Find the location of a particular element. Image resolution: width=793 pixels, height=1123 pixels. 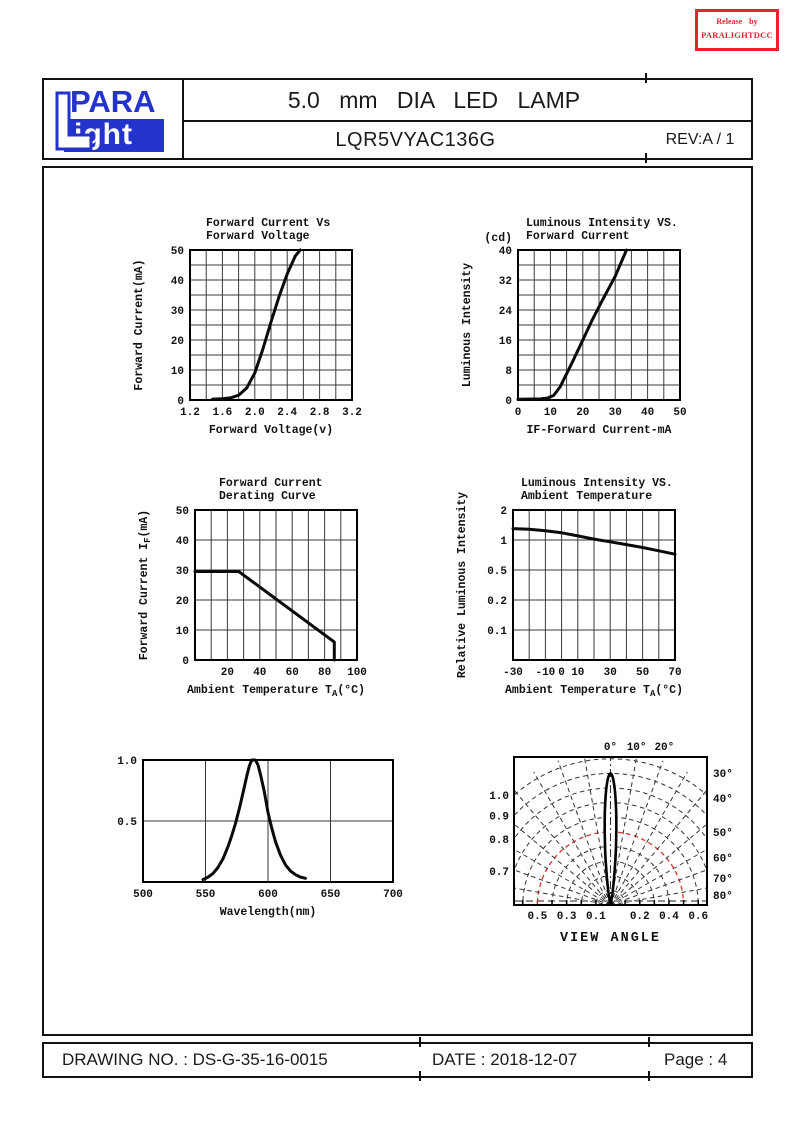

page-number: Page : 4 is located at coordinates (696, 1059).